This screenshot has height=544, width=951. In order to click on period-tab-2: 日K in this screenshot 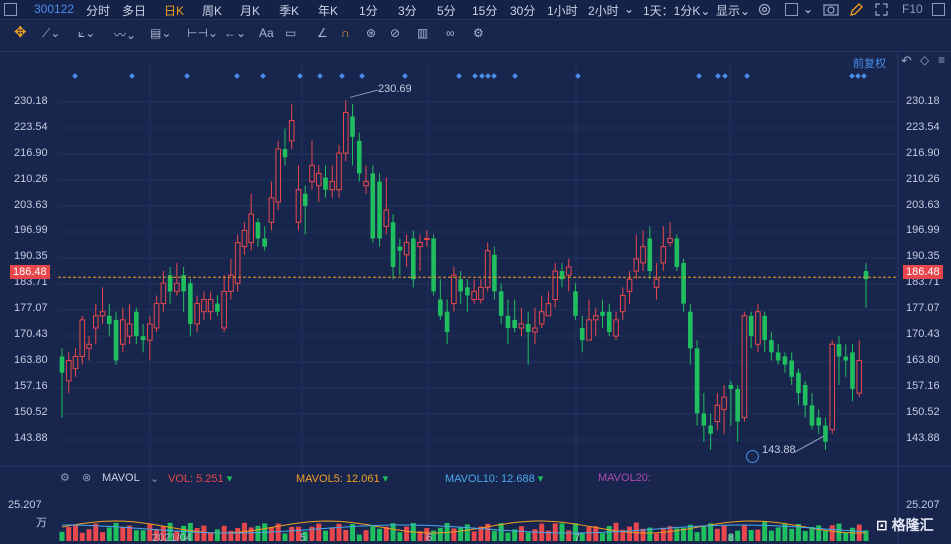, I will do `click(174, 11)`.